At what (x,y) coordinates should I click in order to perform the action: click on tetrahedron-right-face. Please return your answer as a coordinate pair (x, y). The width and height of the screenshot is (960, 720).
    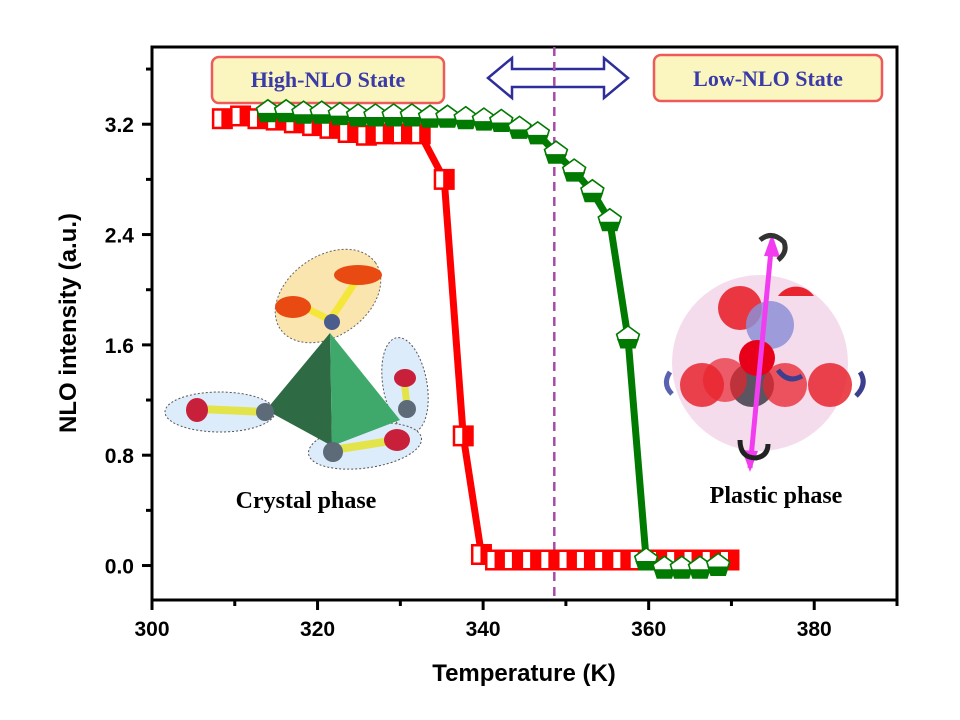
    Looking at the image, I should click on (365, 389).